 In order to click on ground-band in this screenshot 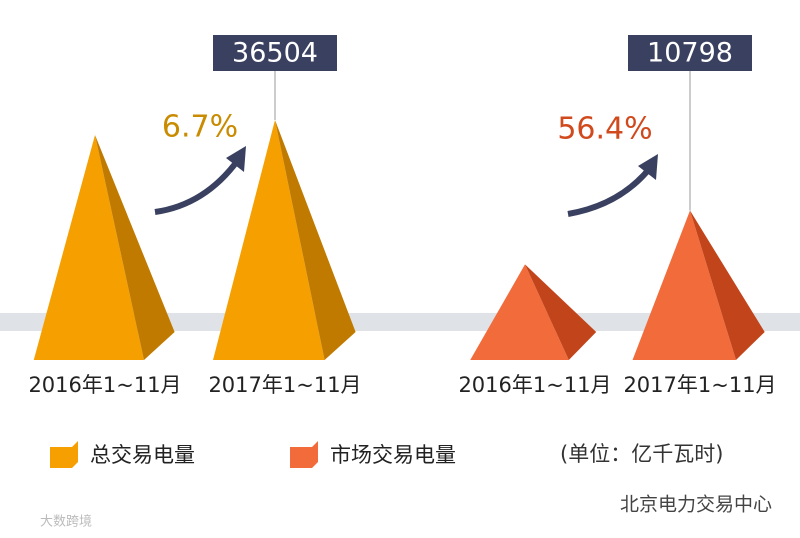, I will do `click(400, 322)`.